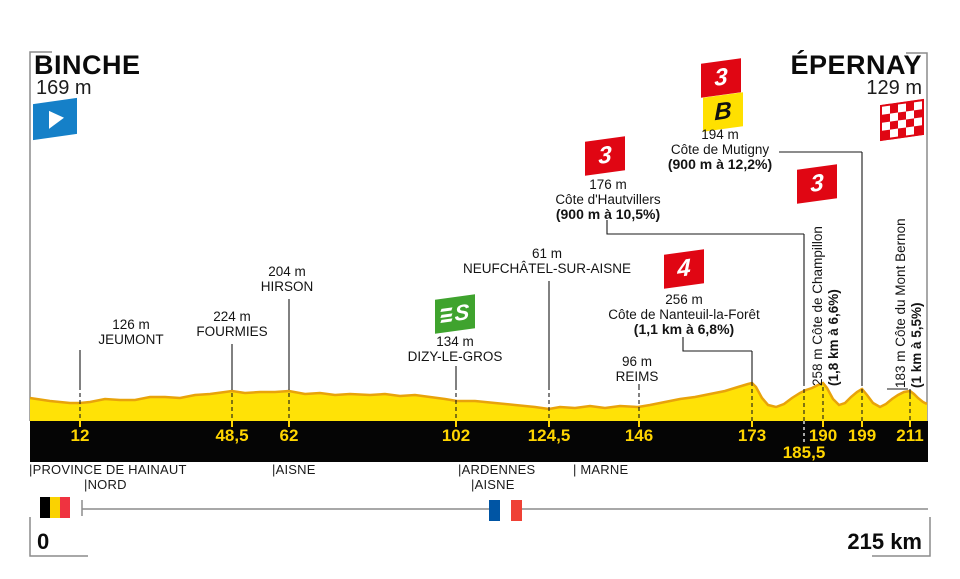 This screenshot has height=579, width=960. I want to click on region-aisne-2: |AISNE, so click(493, 484).